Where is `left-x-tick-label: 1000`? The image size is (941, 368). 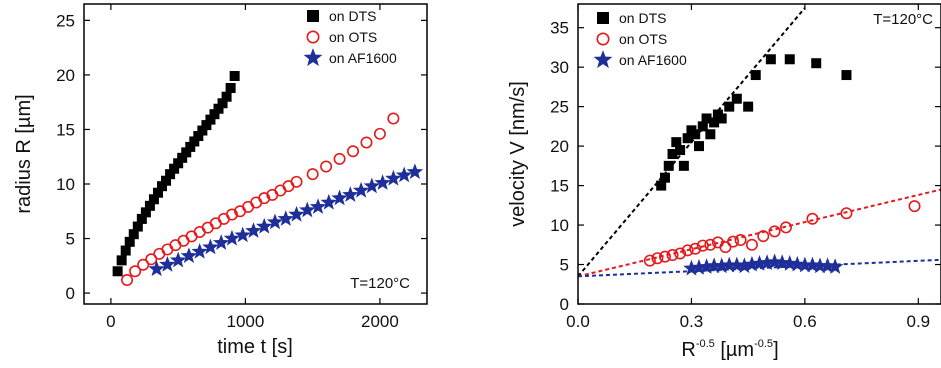
left-x-tick-label: 1000 is located at coordinates (245, 321).